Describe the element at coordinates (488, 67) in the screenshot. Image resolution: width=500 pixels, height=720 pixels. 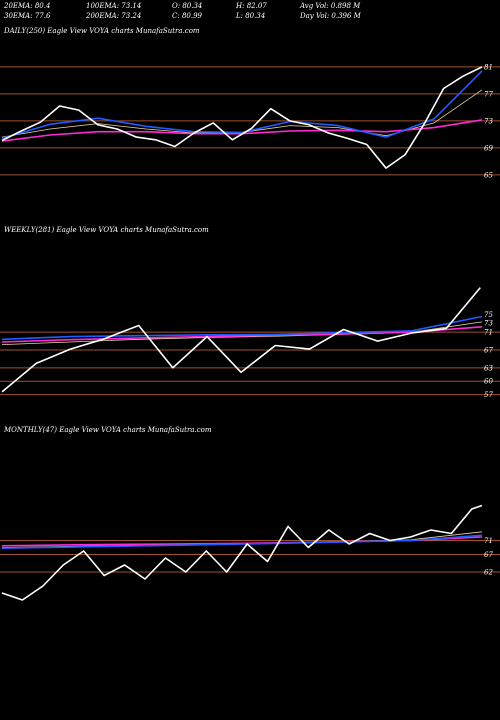
I see `y-tick-label: 81` at that location.